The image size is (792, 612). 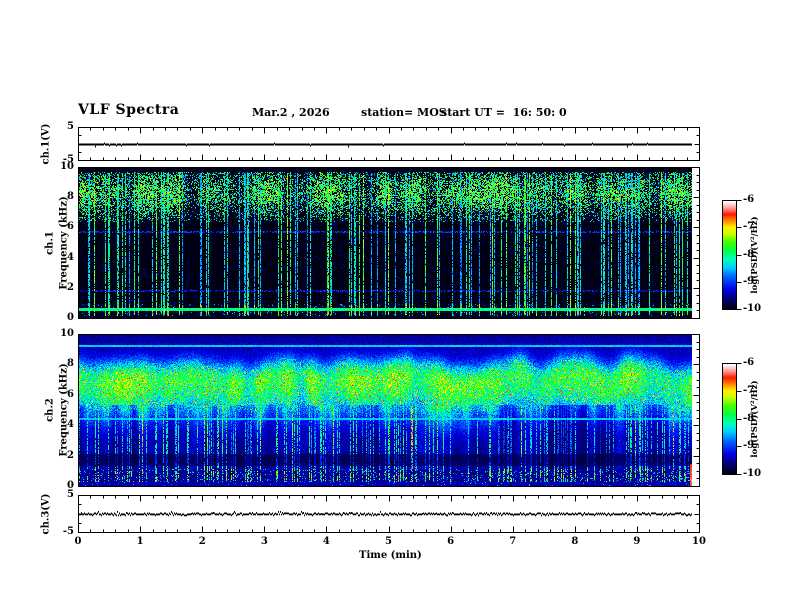 What do you see at coordinates (504, 112) in the screenshot?
I see `header-start-ut: start UT = 16: 50: 0` at bounding box center [504, 112].